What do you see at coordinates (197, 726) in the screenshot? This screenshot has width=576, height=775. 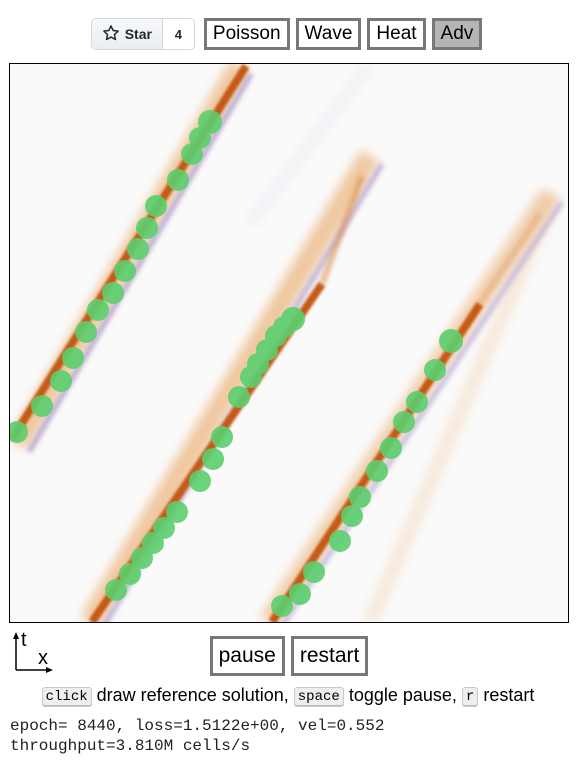 I see `stats-line-epoch: epoch= 8440, loss=1.5122e+00, vel=0.552` at bounding box center [197, 726].